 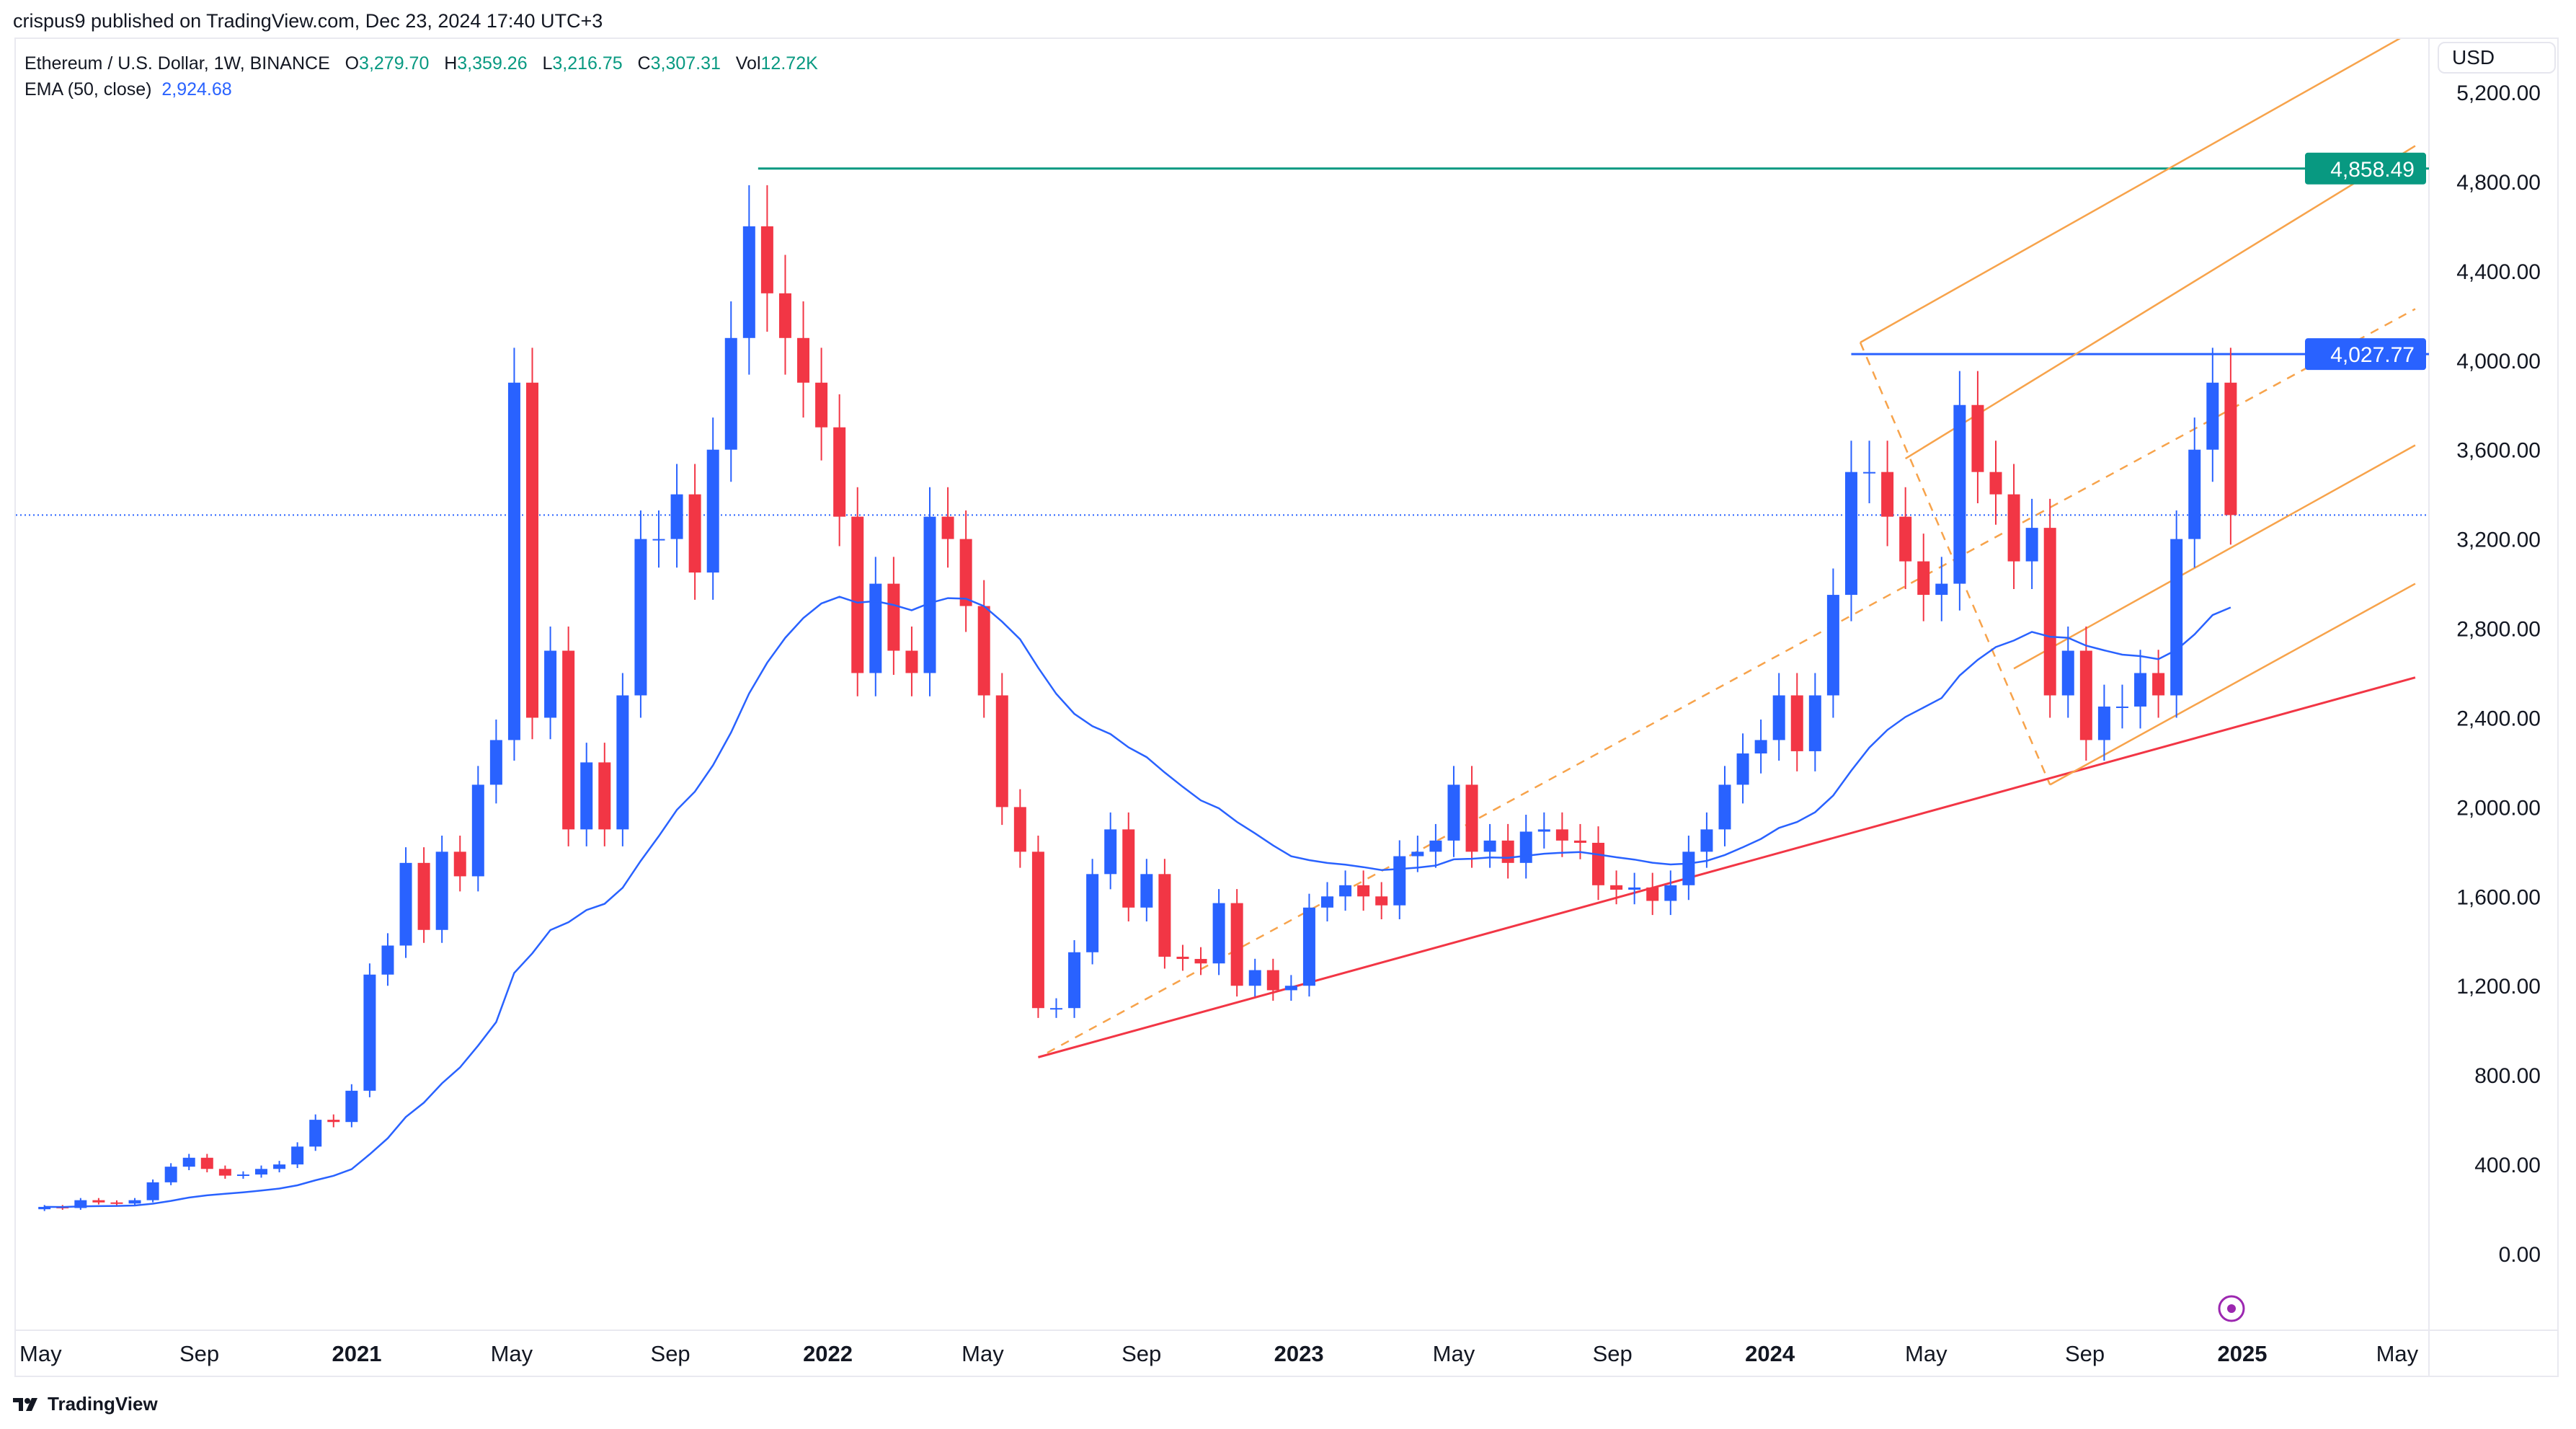 I want to click on time-tick-label: 2022, so click(x=828, y=1354).